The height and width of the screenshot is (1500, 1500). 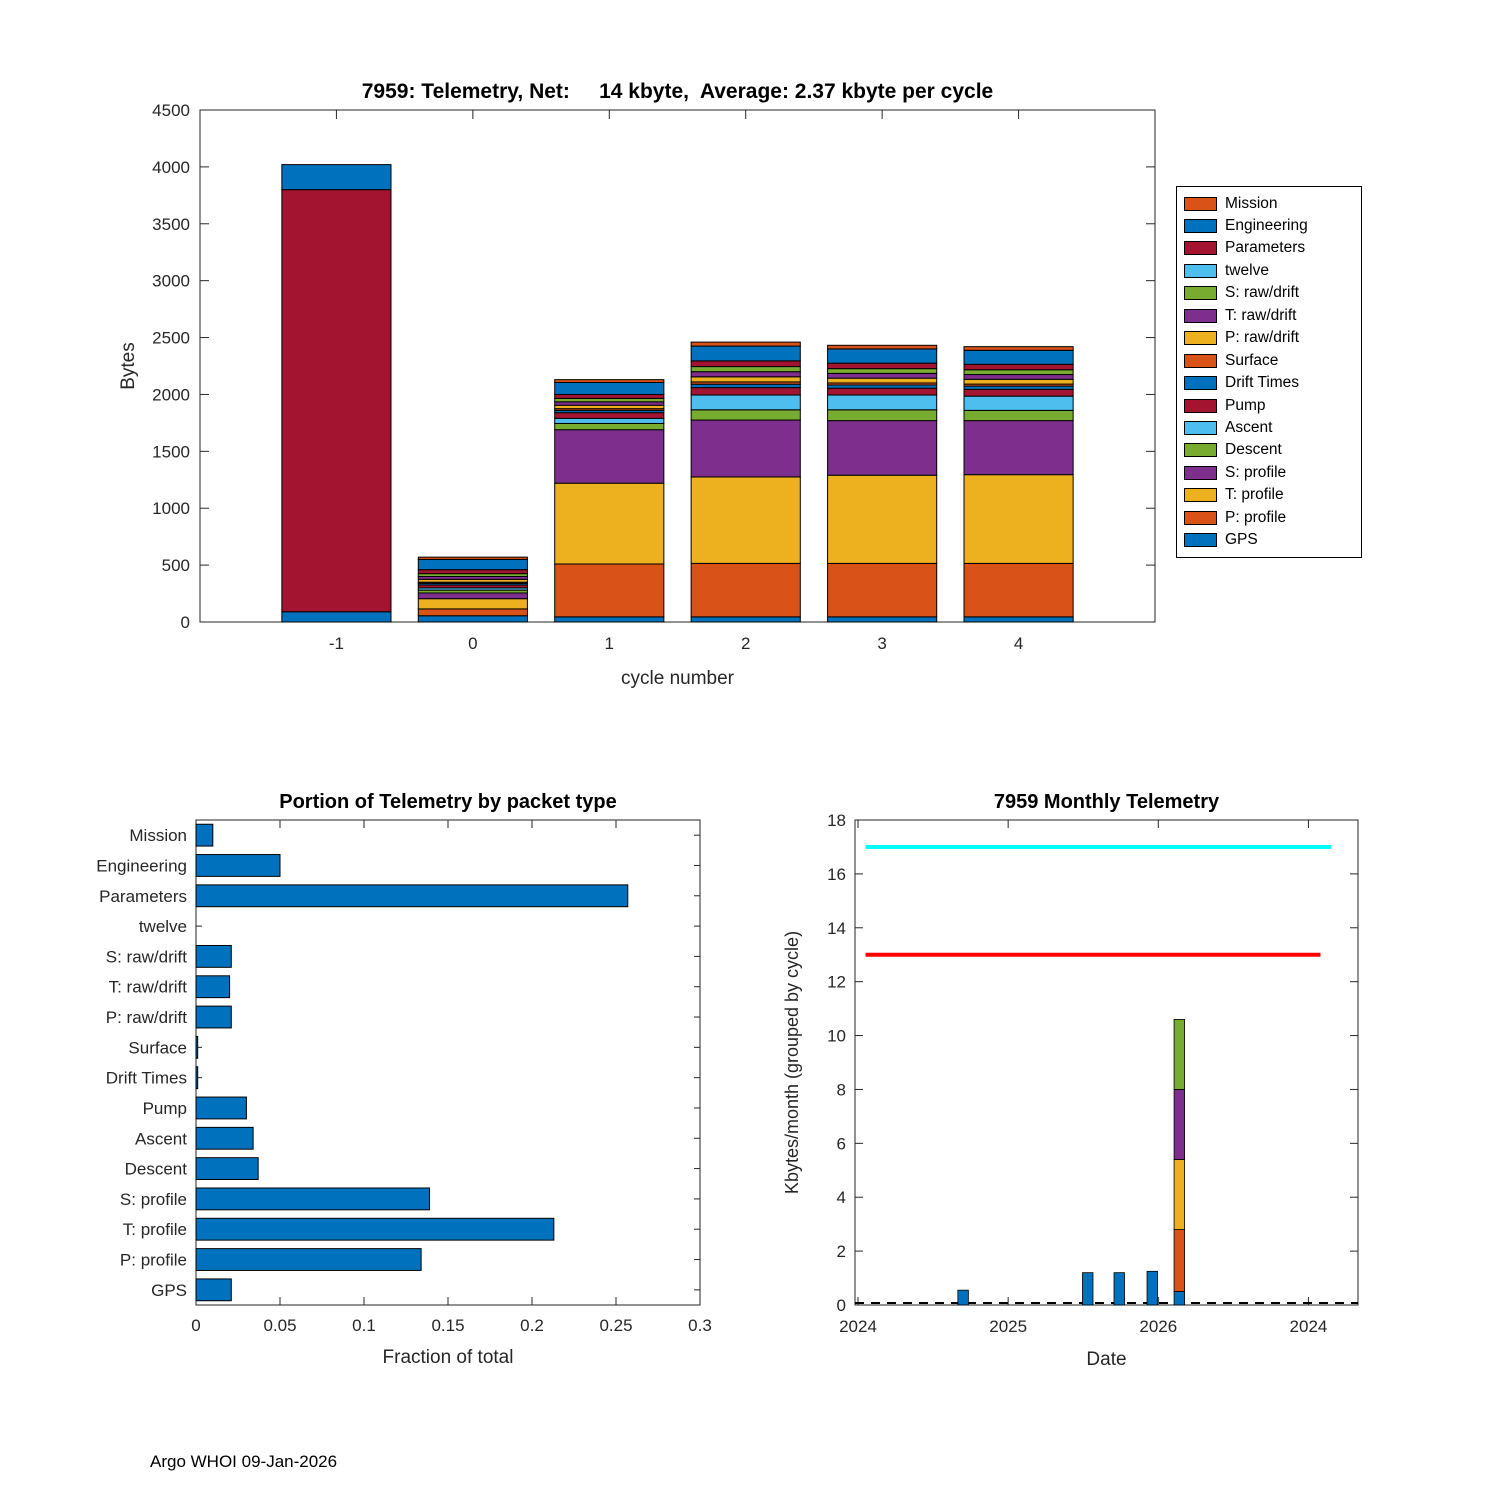 I want to click on legend-item: Mission, so click(x=1270, y=203).